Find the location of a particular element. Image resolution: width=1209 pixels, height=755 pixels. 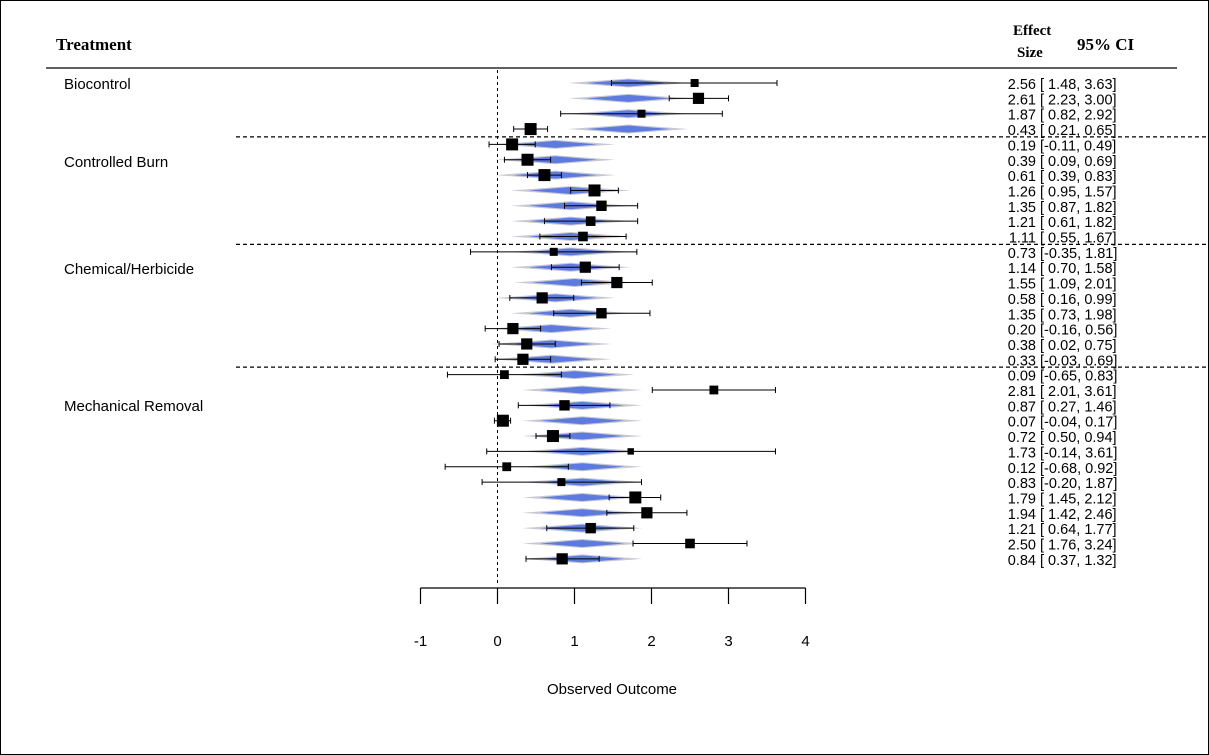

ci-value: [-0.20, 1.87] is located at coordinates (1078, 484).